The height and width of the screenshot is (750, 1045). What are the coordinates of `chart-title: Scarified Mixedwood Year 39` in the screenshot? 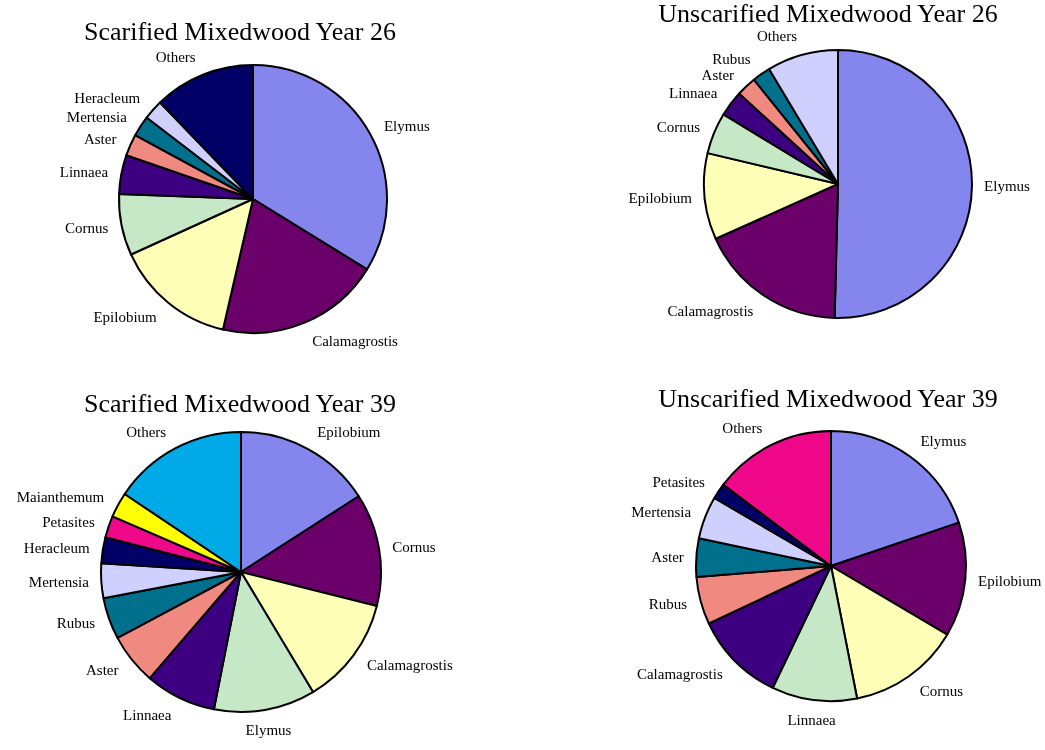 It's located at (240, 403).